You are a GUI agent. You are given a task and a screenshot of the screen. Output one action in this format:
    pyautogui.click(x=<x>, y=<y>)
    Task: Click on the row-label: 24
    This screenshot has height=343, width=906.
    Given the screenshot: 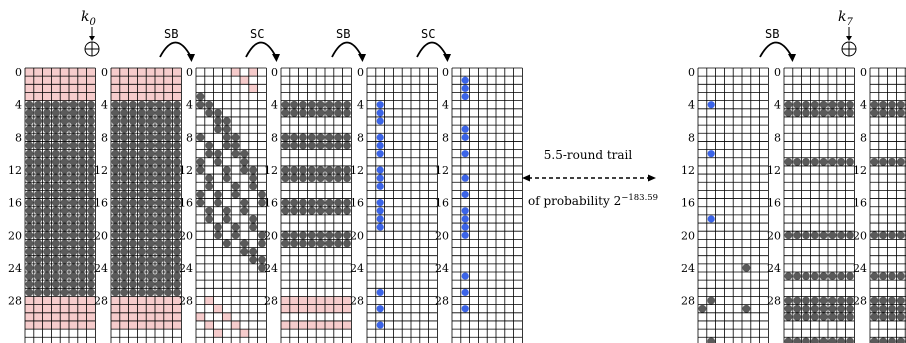 What is the action you would take?
    pyautogui.click(x=15, y=268)
    